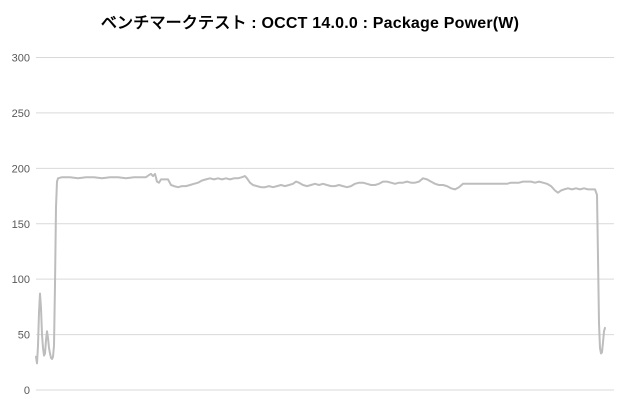 Image resolution: width=620 pixels, height=400 pixels. Describe the element at coordinates (27, 391) in the screenshot. I see `y-axis-tick-label: 0` at that location.